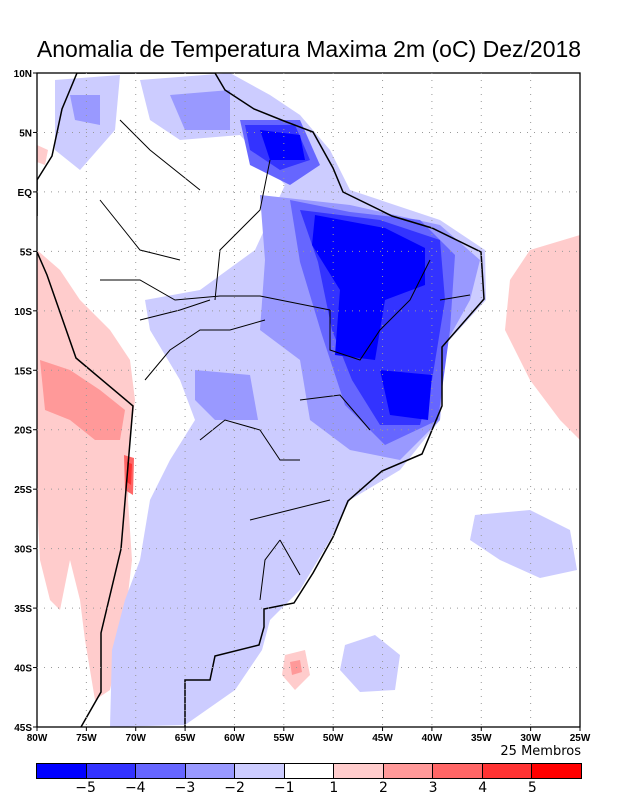 Image resolution: width=618 pixels, height=800 pixels. I want to click on warm-anomaly-atlantic, so click(542, 337).